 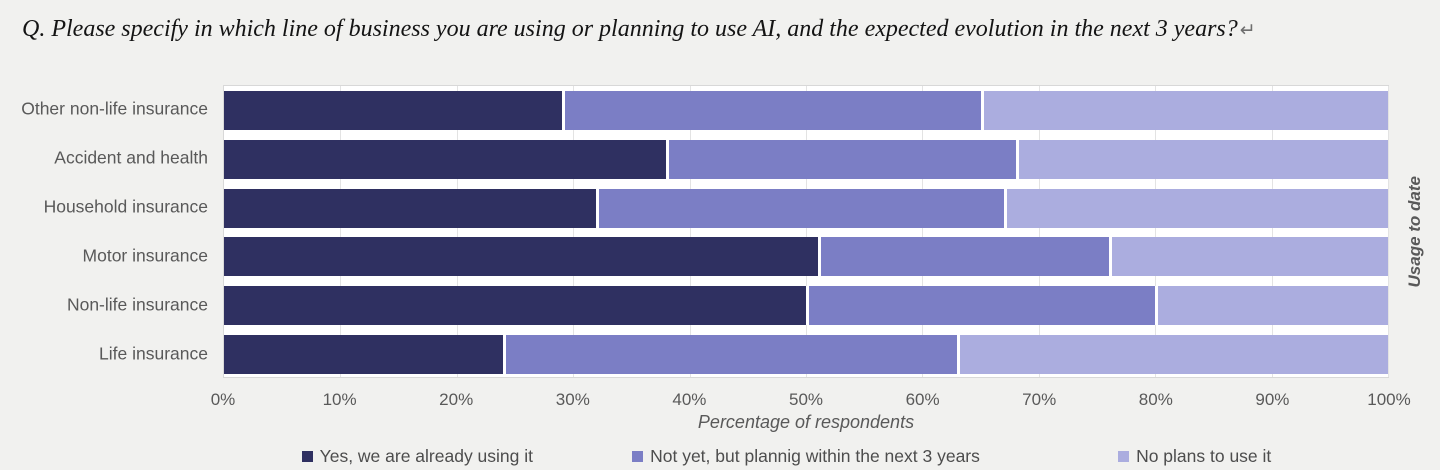 What do you see at coordinates (223, 399) in the screenshot?
I see `x-tick-label: 0%` at bounding box center [223, 399].